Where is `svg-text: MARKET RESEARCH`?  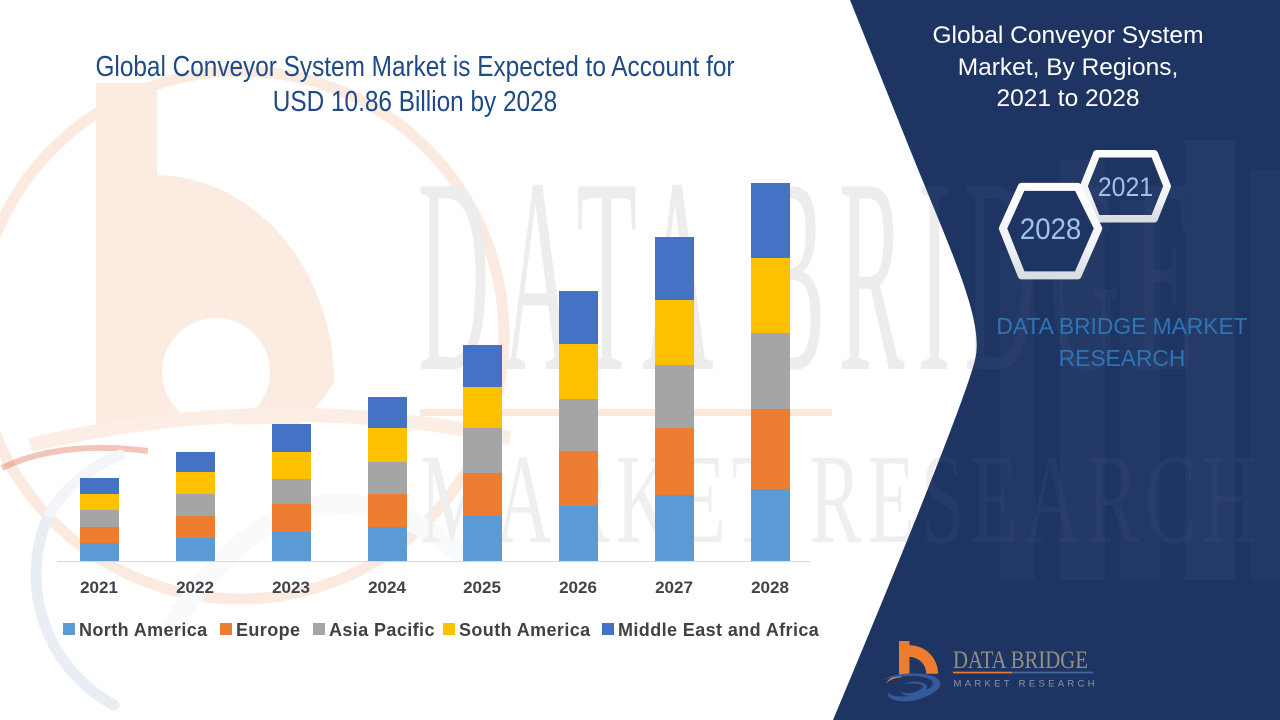 svg-text: MARKET RESEARCH is located at coordinates (1026, 684).